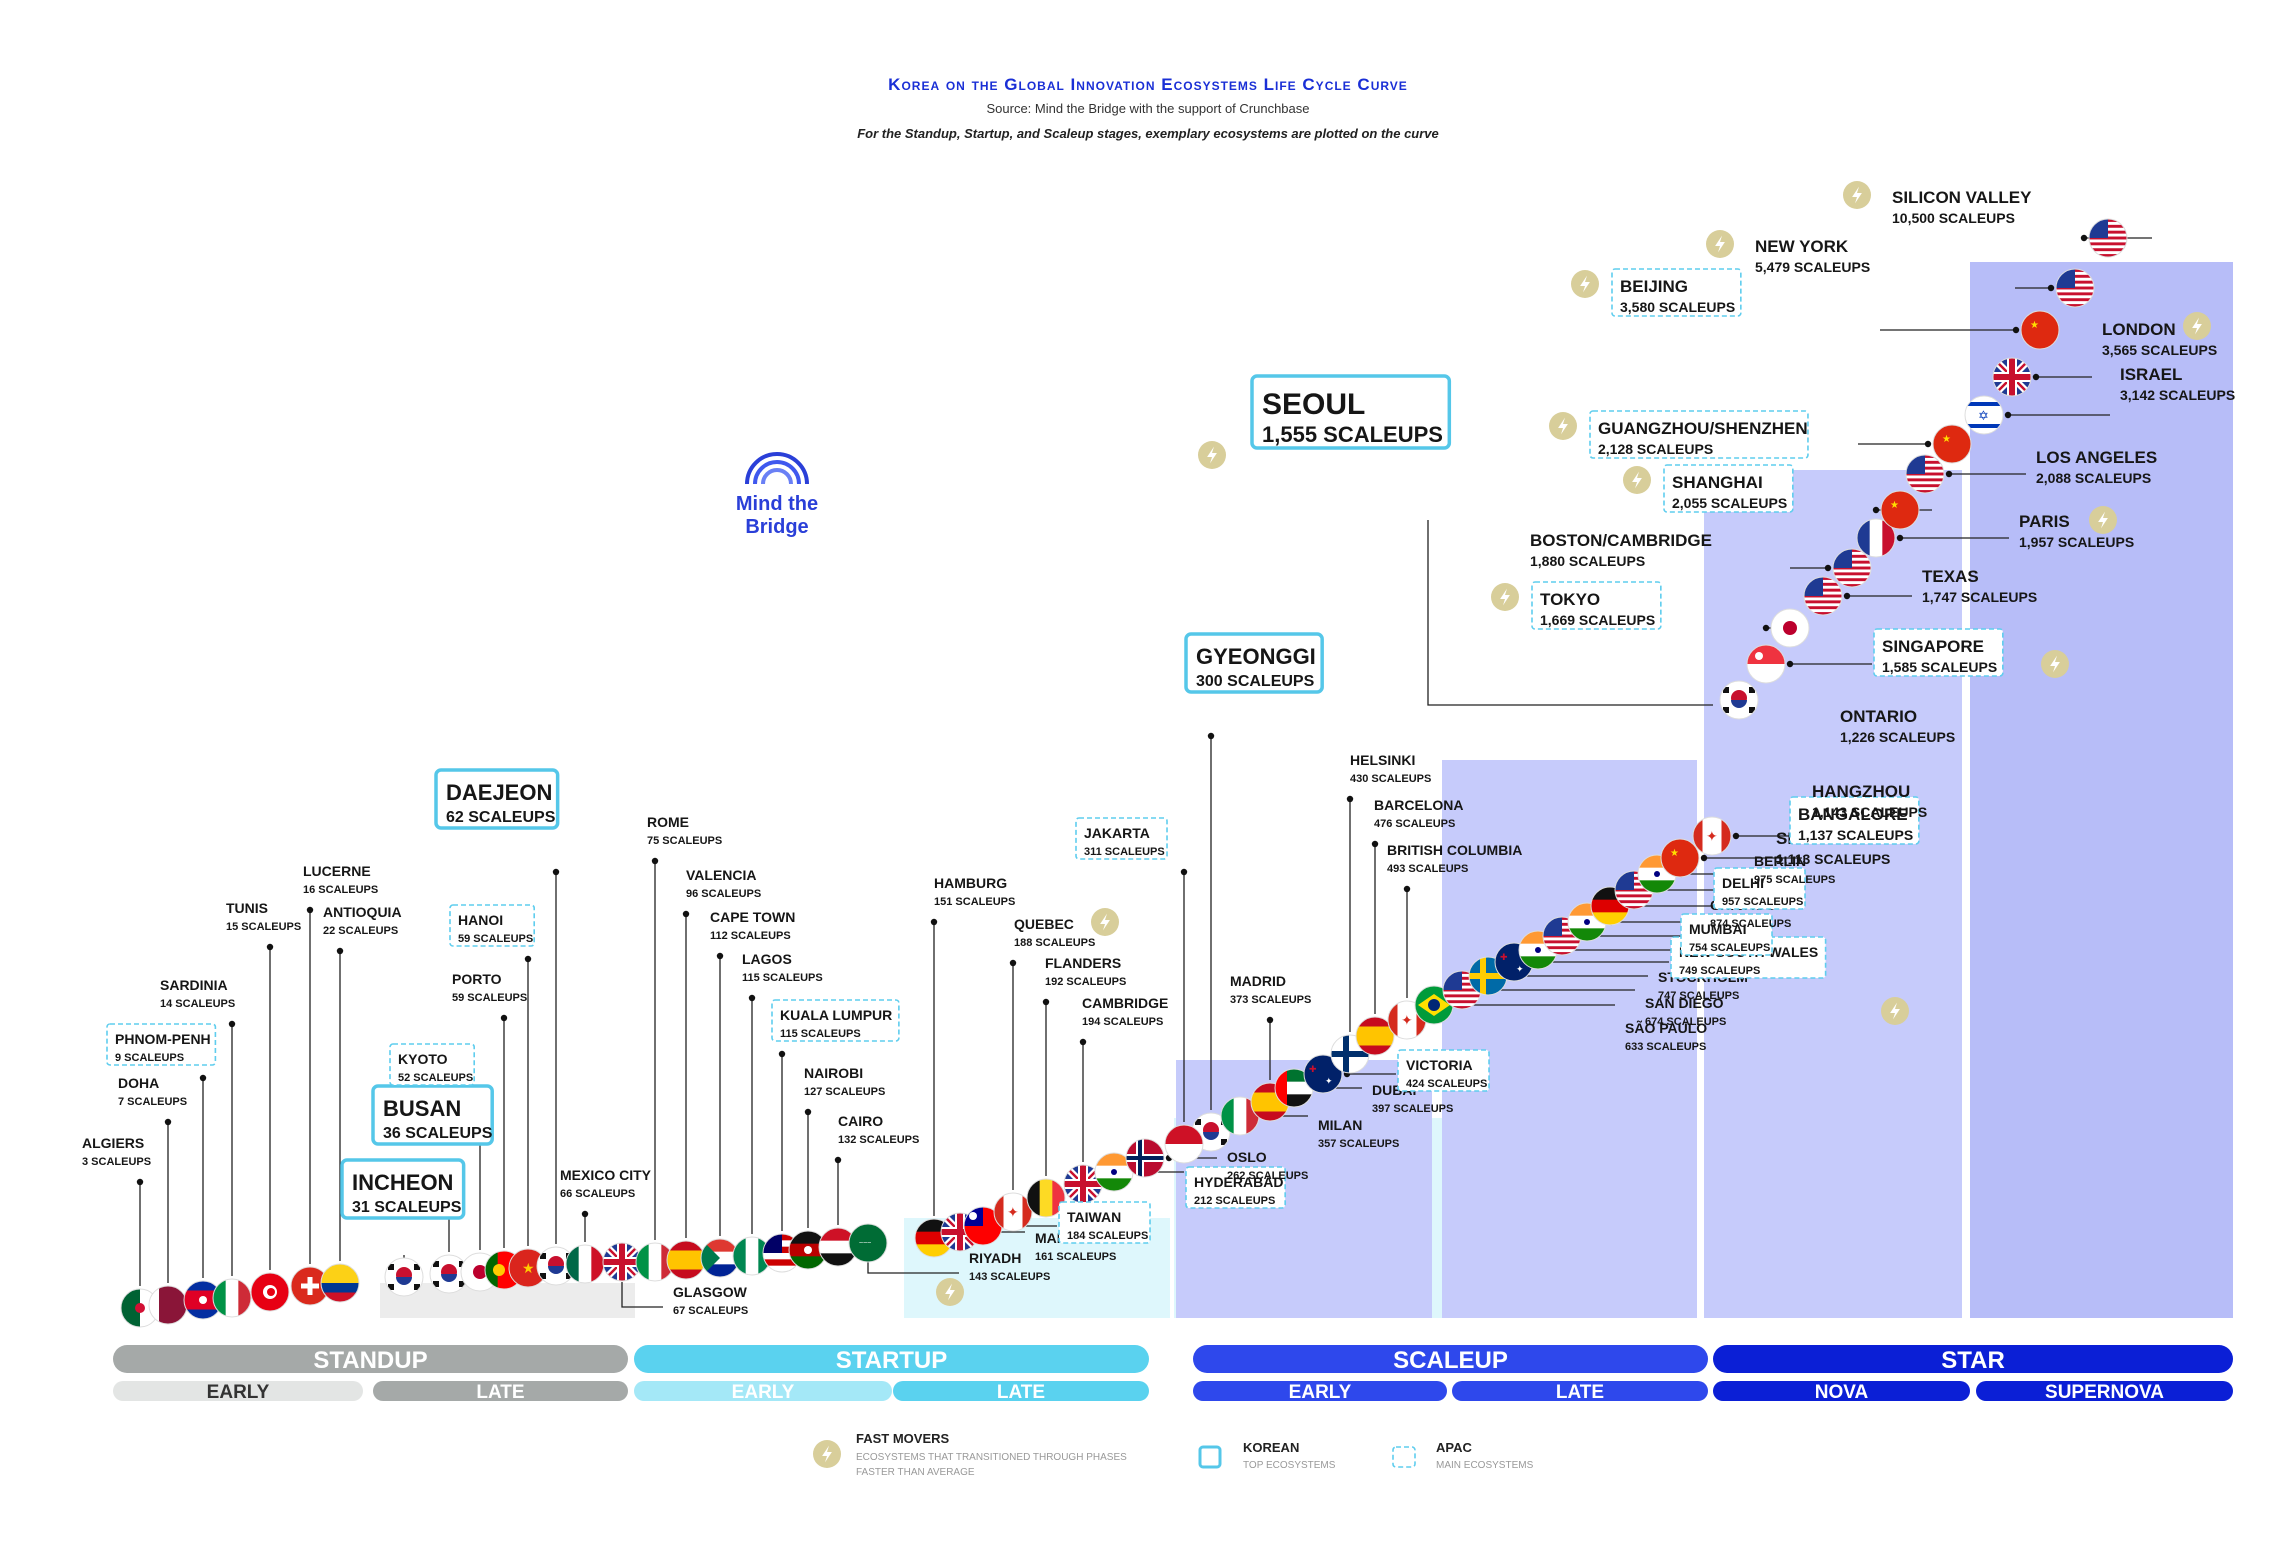 The image size is (2296, 1554). What do you see at coordinates (878, 1129) in the screenshot?
I see `ecosystem-cairo: CAIRO 132 SCALEUPS` at bounding box center [878, 1129].